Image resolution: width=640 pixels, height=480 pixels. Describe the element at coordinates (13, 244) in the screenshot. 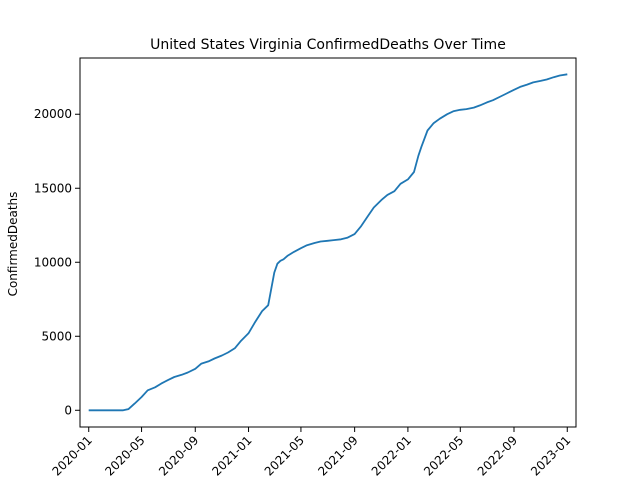

I see `y-axis-label: ConfirmedDeaths` at that location.